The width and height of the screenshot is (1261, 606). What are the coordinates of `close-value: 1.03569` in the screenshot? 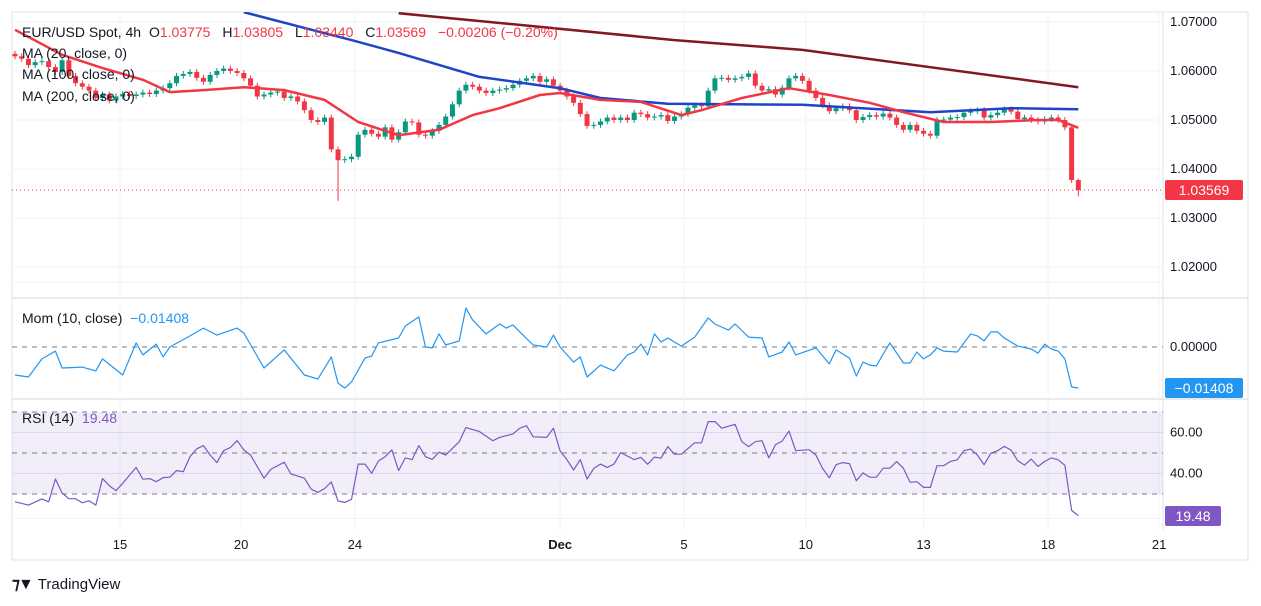 It's located at (400, 32).